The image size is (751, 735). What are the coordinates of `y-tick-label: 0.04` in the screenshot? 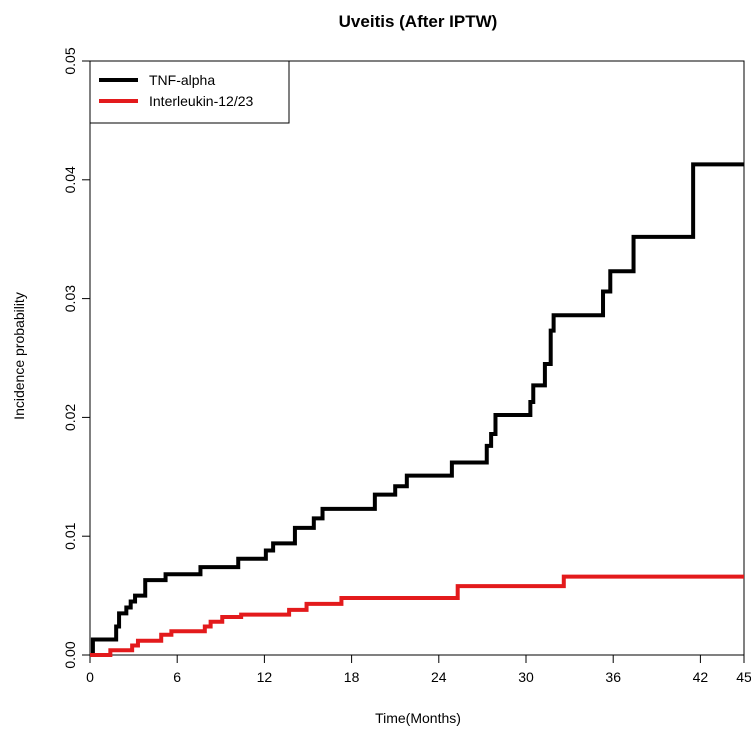 It's located at (70, 179).